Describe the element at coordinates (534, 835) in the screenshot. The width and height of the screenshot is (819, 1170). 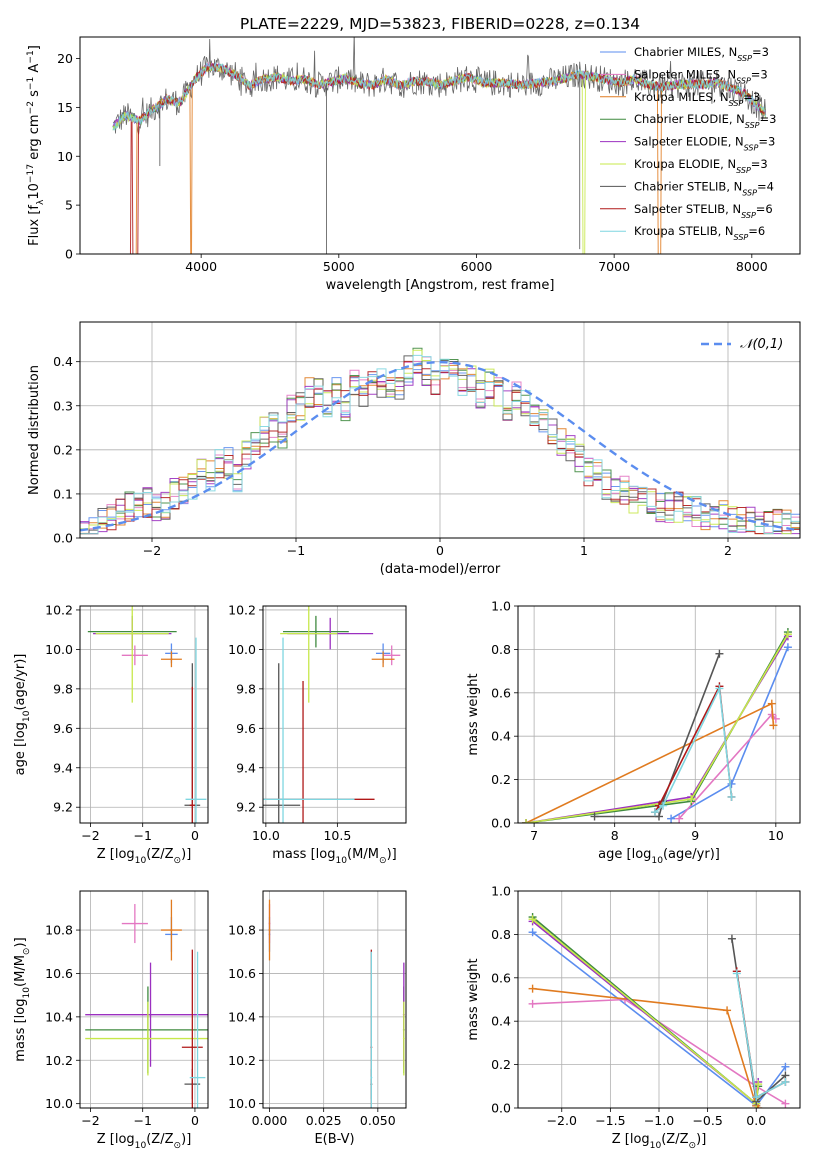
I see `x-tick-label: 7` at that location.